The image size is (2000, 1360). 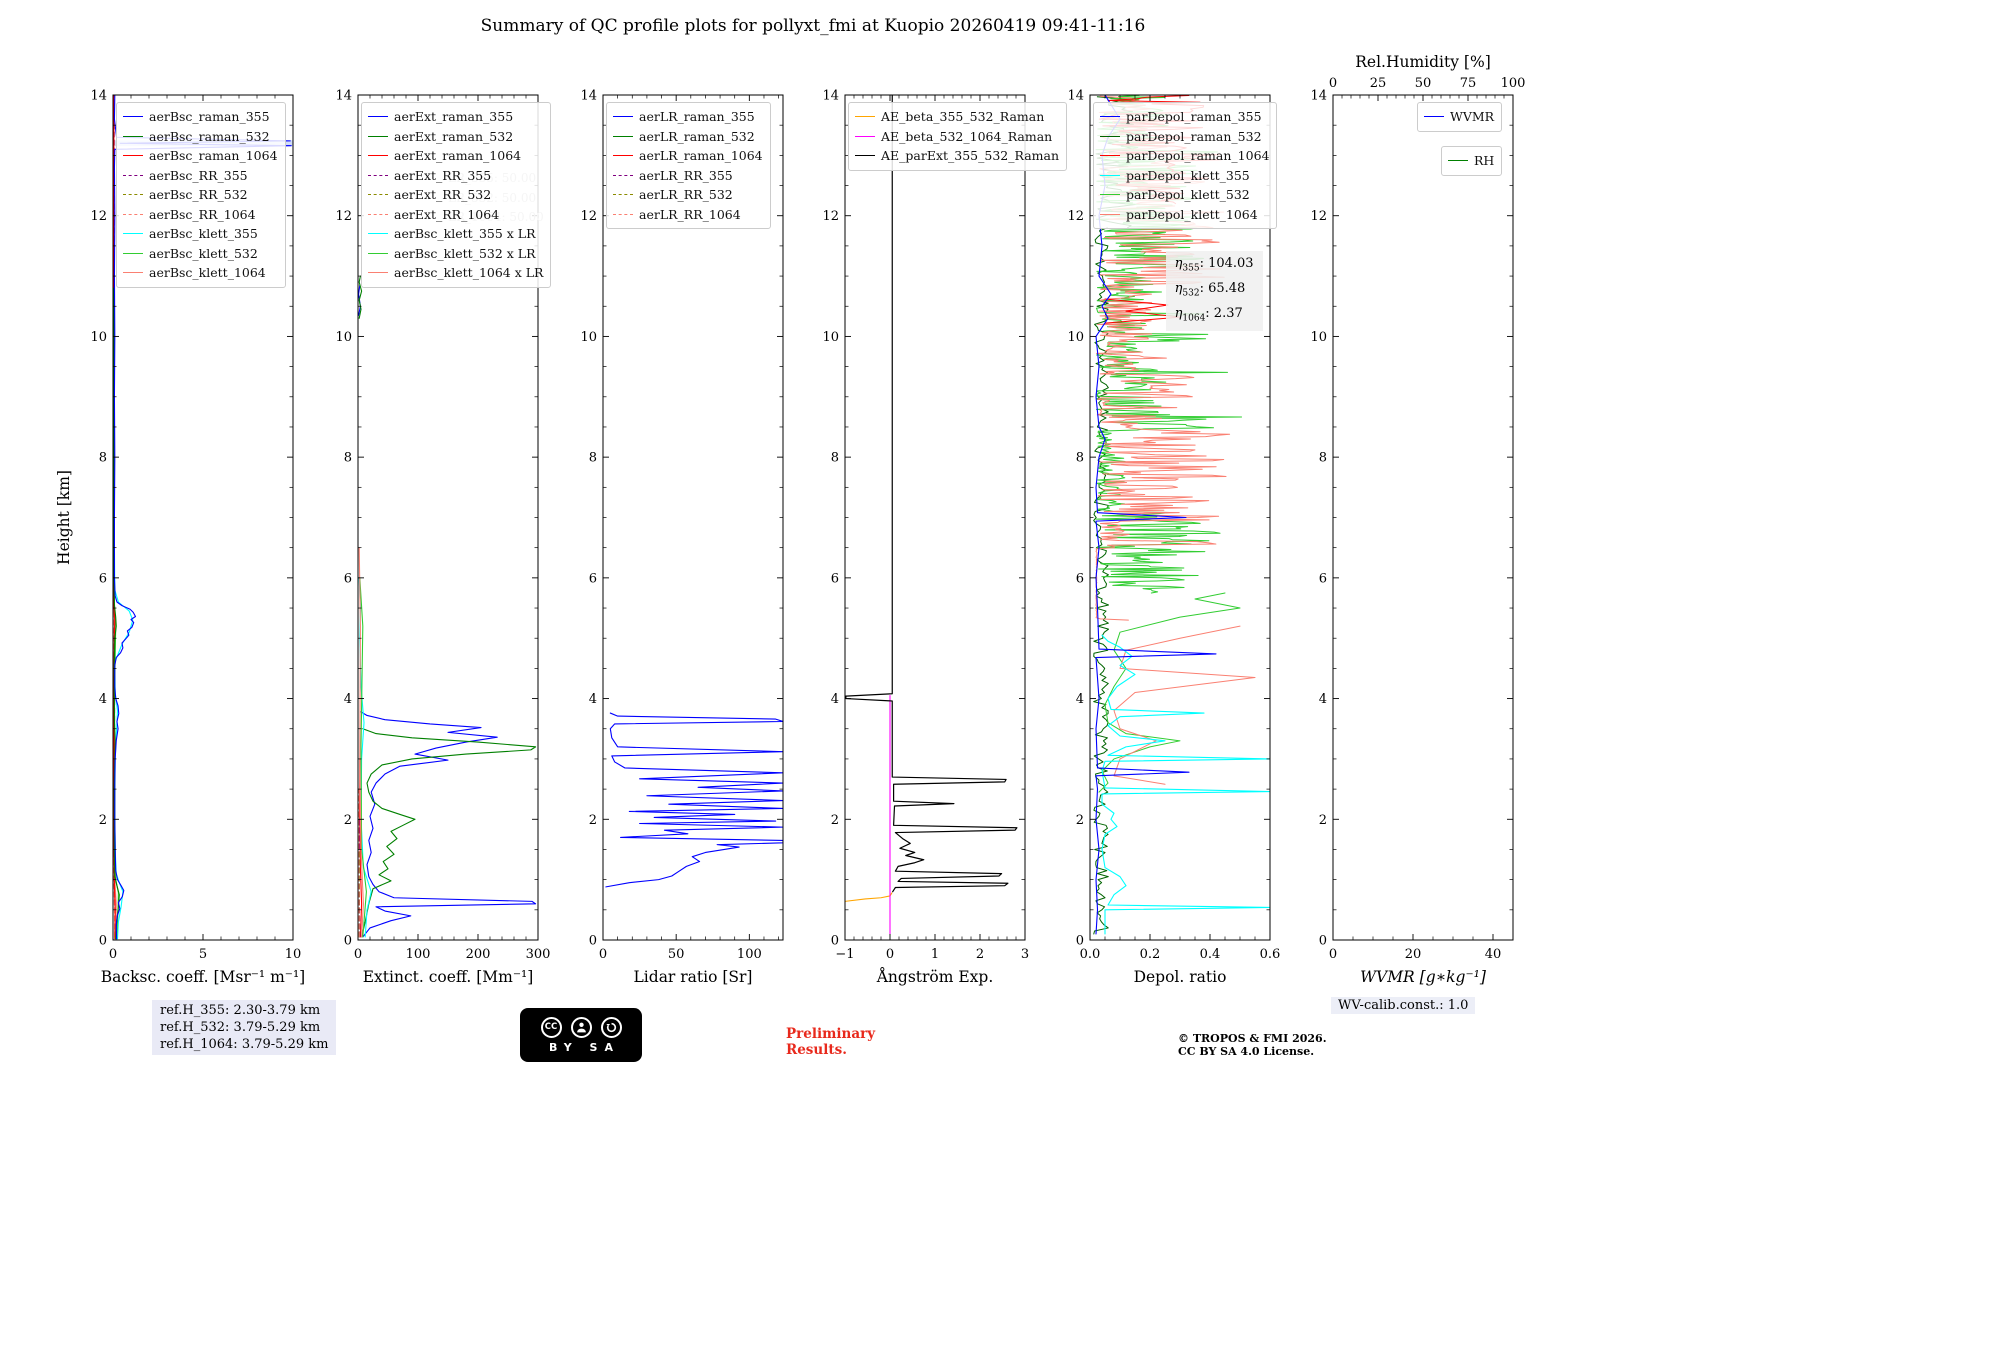 What do you see at coordinates (688, 156) in the screenshot?
I see `legend-entry: aerLR_raman_1064` at bounding box center [688, 156].